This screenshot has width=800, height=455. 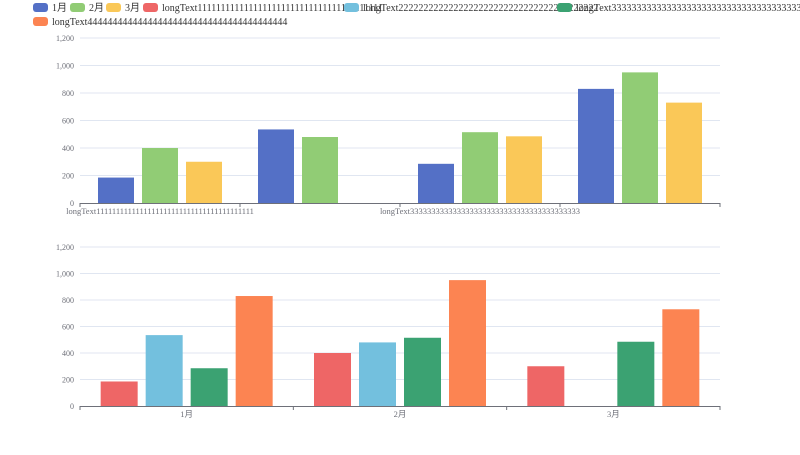 What do you see at coordinates (59, 8) in the screenshot?
I see `legend-label: 1月` at bounding box center [59, 8].